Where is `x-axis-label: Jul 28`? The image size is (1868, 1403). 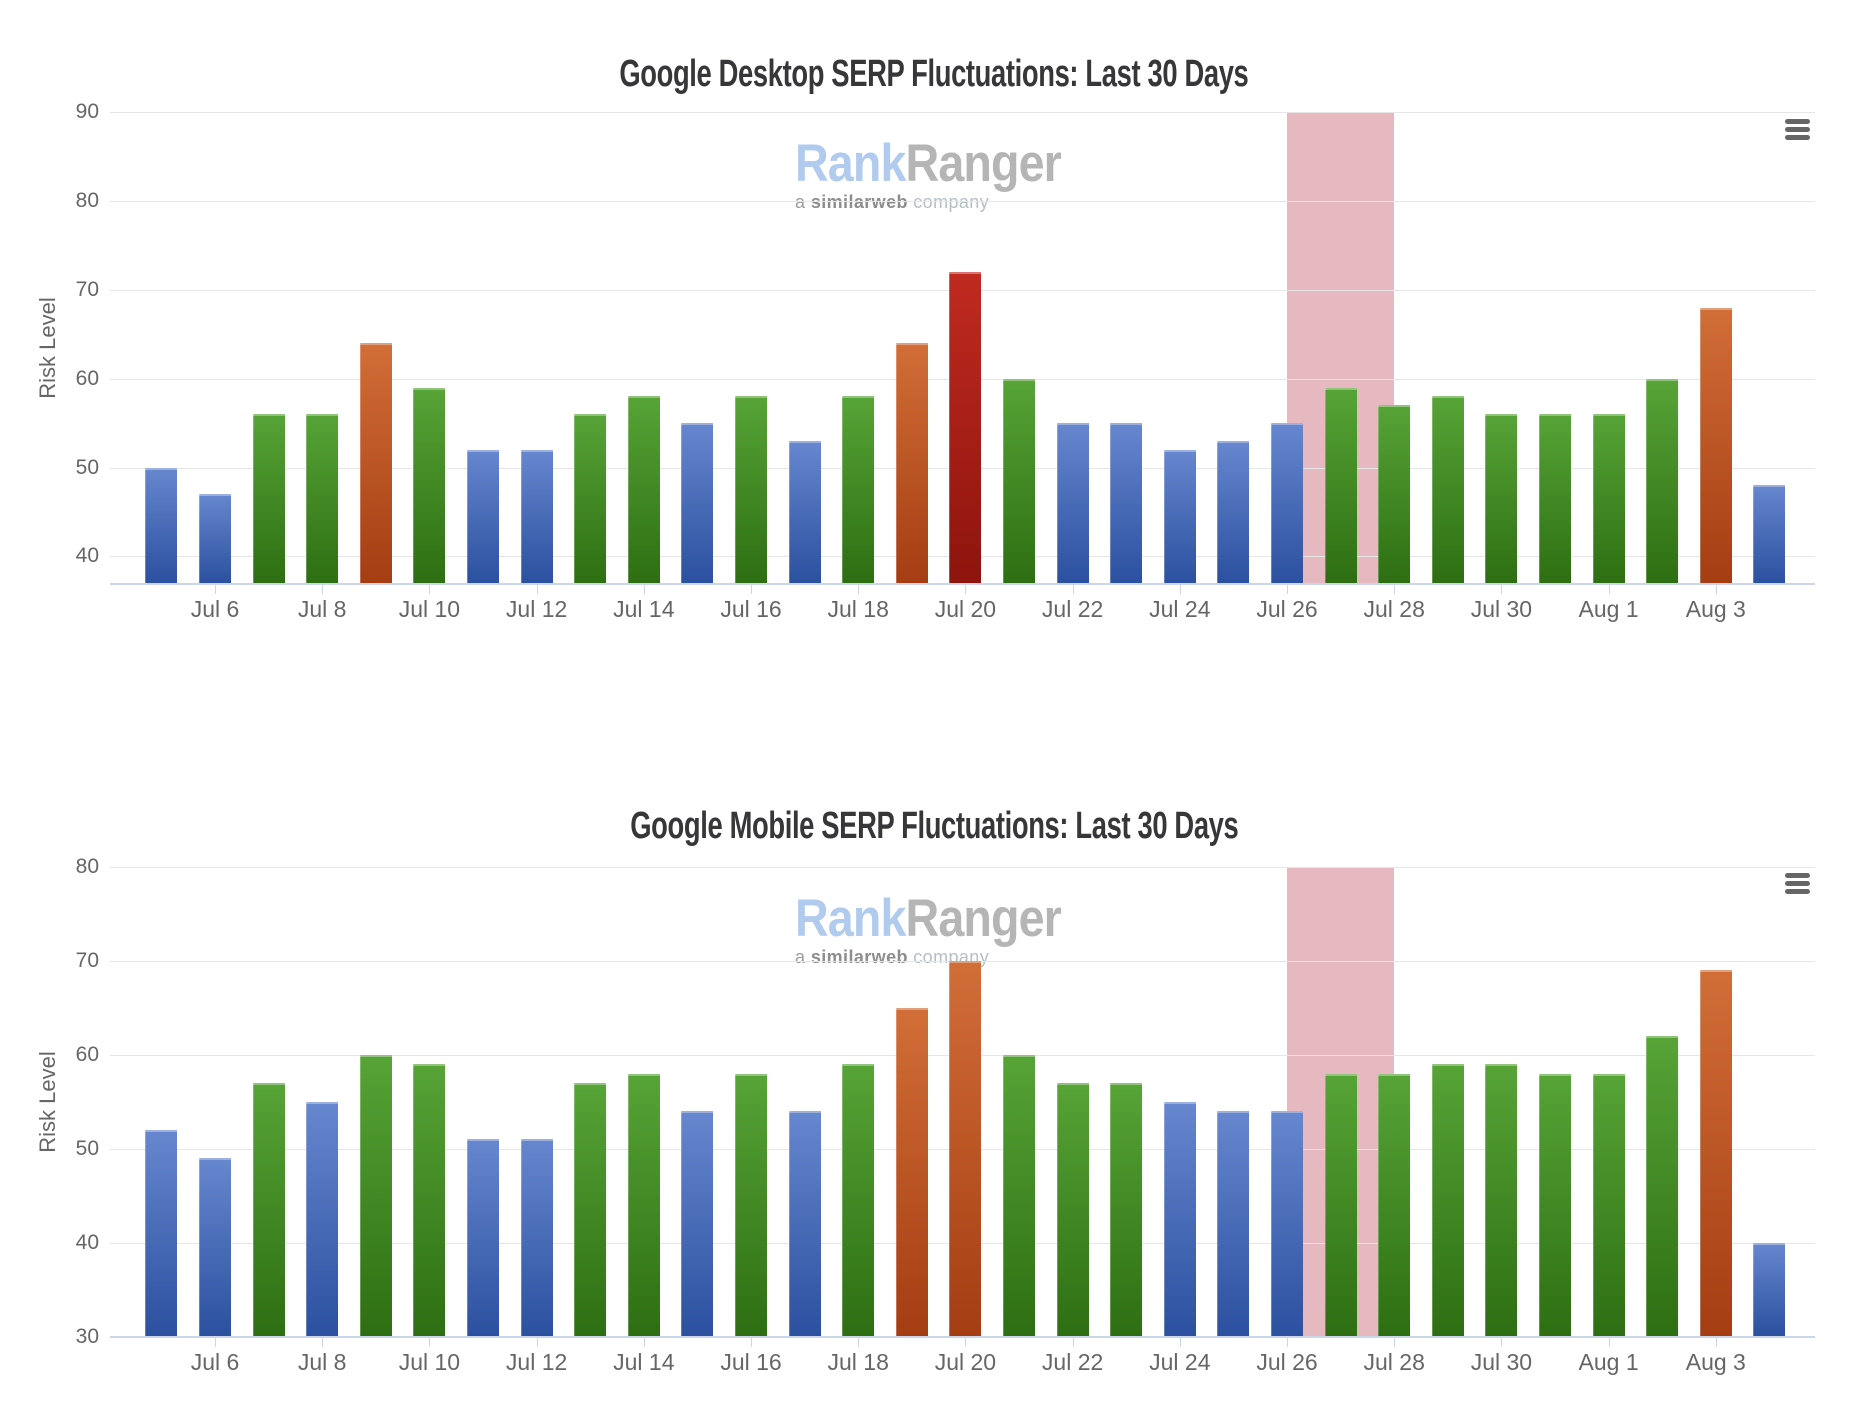 x-axis-label: Jul 28 is located at coordinates (1394, 1362).